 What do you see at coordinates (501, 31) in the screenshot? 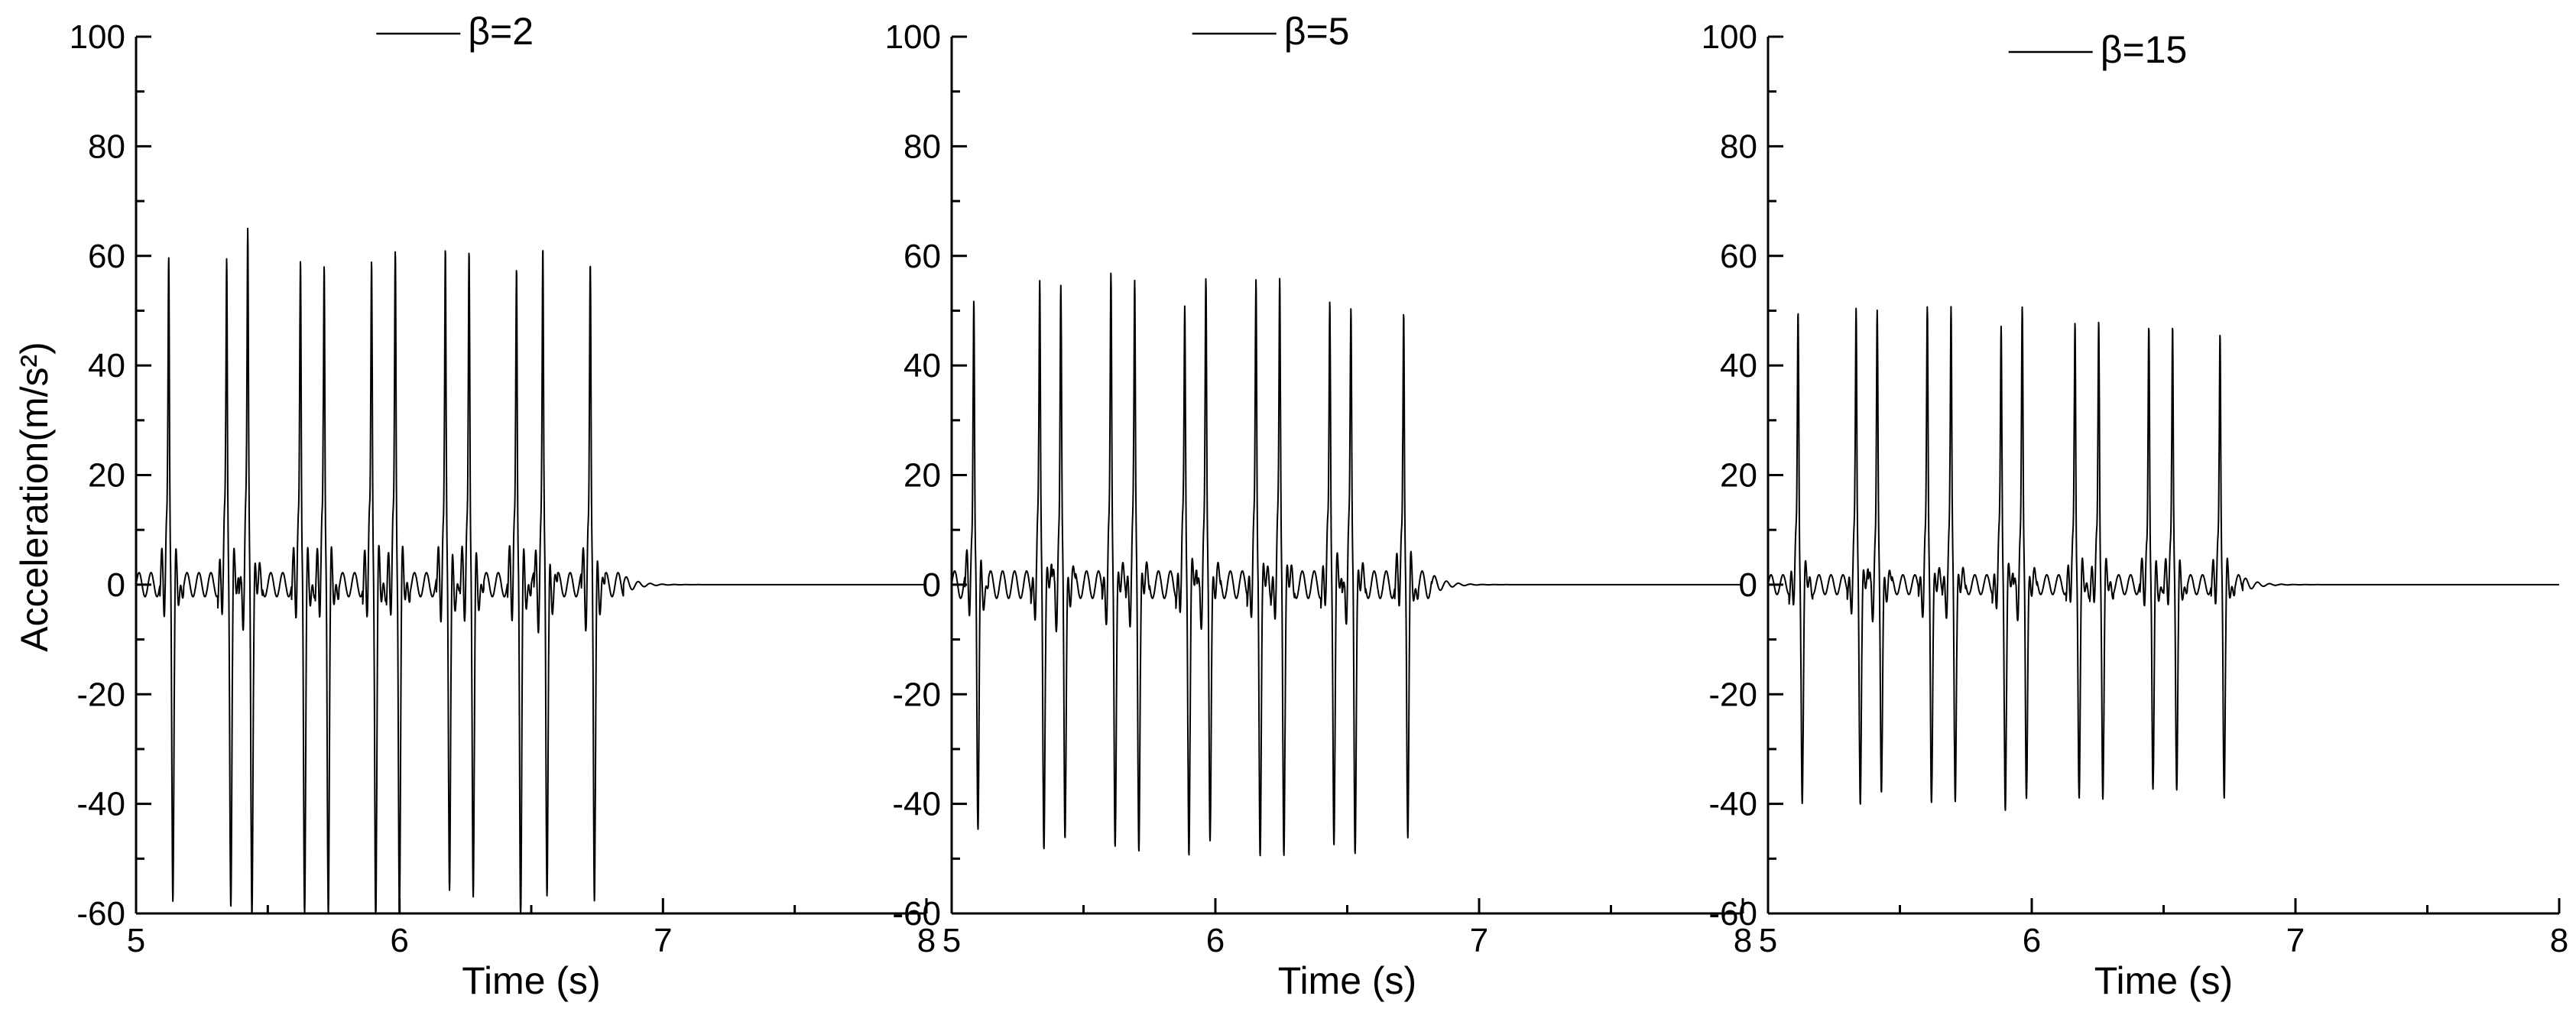
I see `legend-label: β=2` at bounding box center [501, 31].